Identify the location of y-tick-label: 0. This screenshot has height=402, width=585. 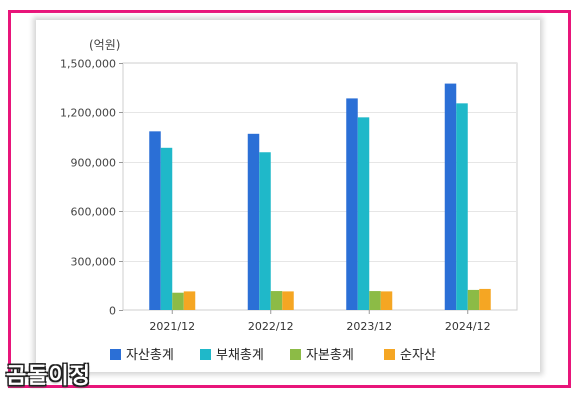
(112, 311).